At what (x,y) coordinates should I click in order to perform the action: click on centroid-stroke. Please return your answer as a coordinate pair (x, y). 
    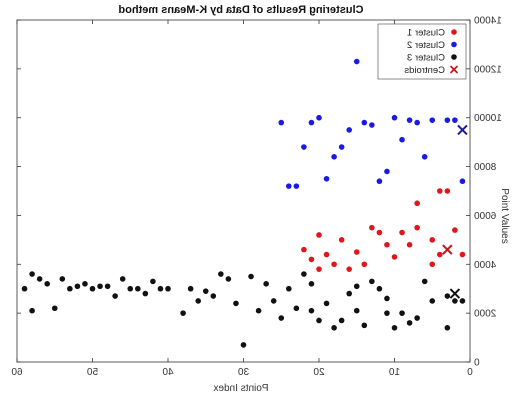
    Looking at the image, I should click on (462, 130).